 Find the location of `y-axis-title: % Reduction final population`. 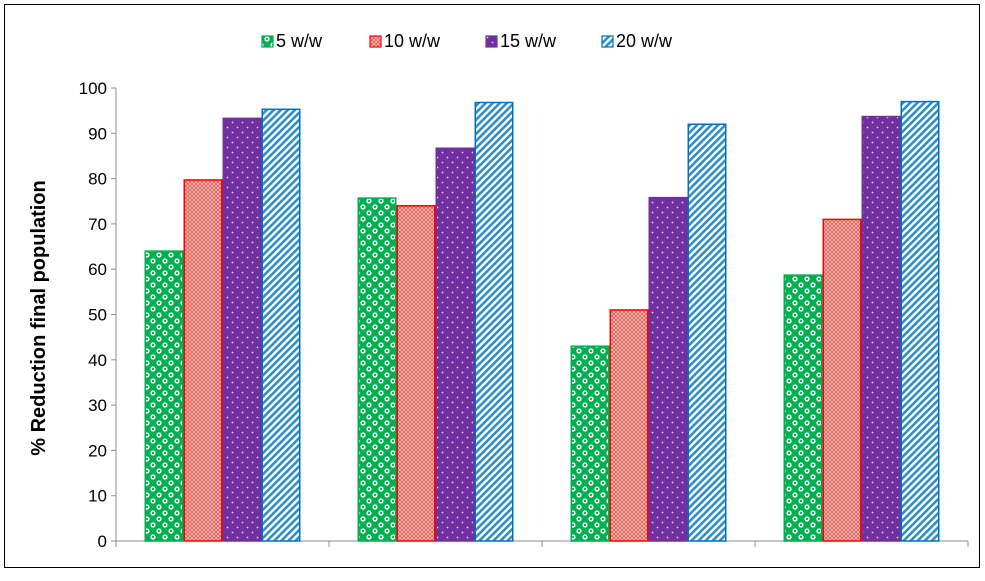

y-axis-title: % Reduction final population is located at coordinates (39, 318).